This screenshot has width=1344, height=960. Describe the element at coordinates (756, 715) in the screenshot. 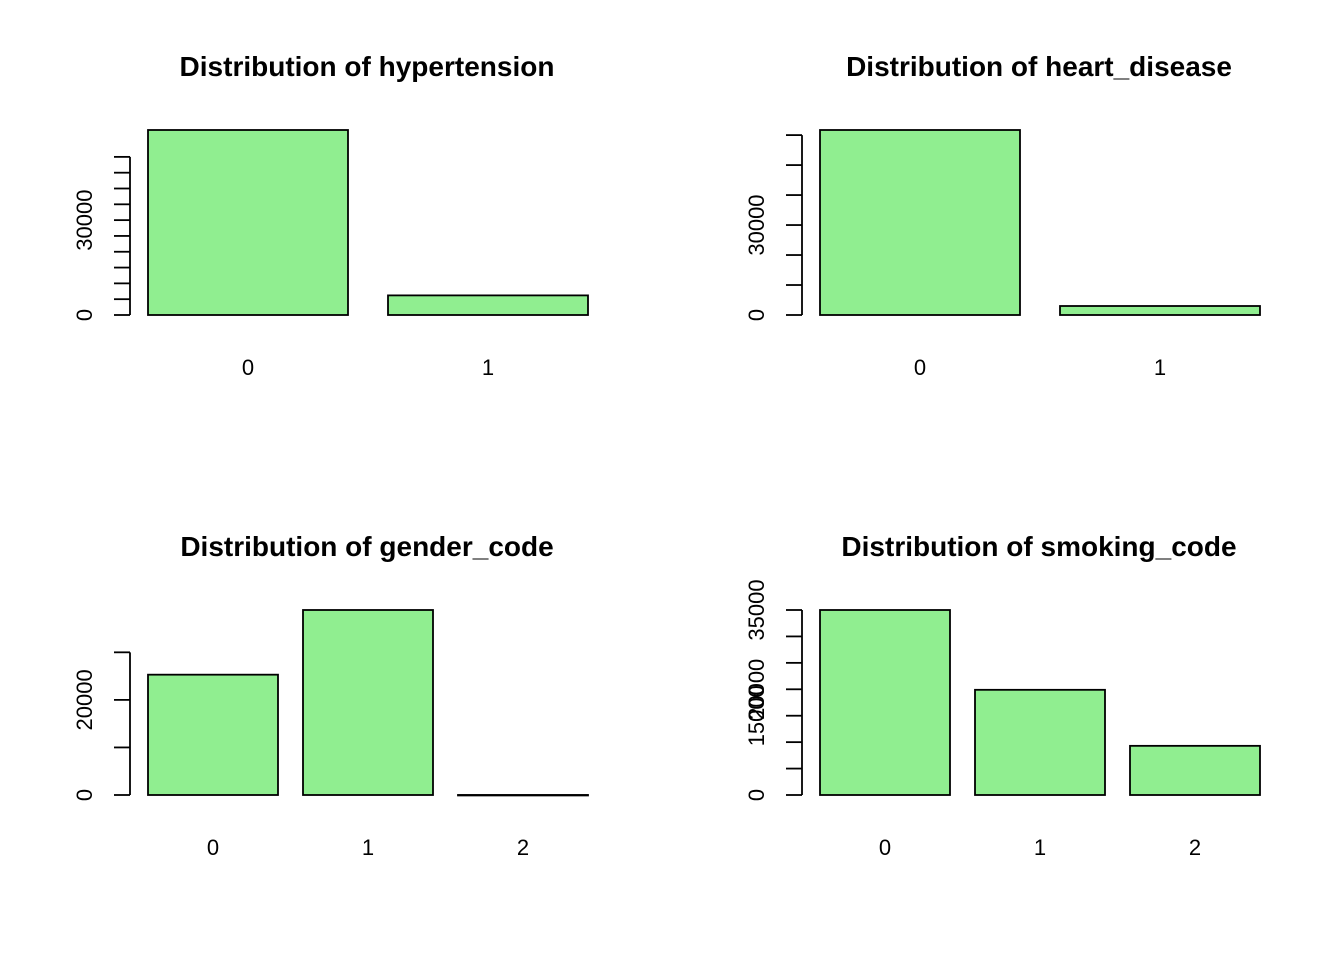

I see `y-tick-label: 15000` at that location.